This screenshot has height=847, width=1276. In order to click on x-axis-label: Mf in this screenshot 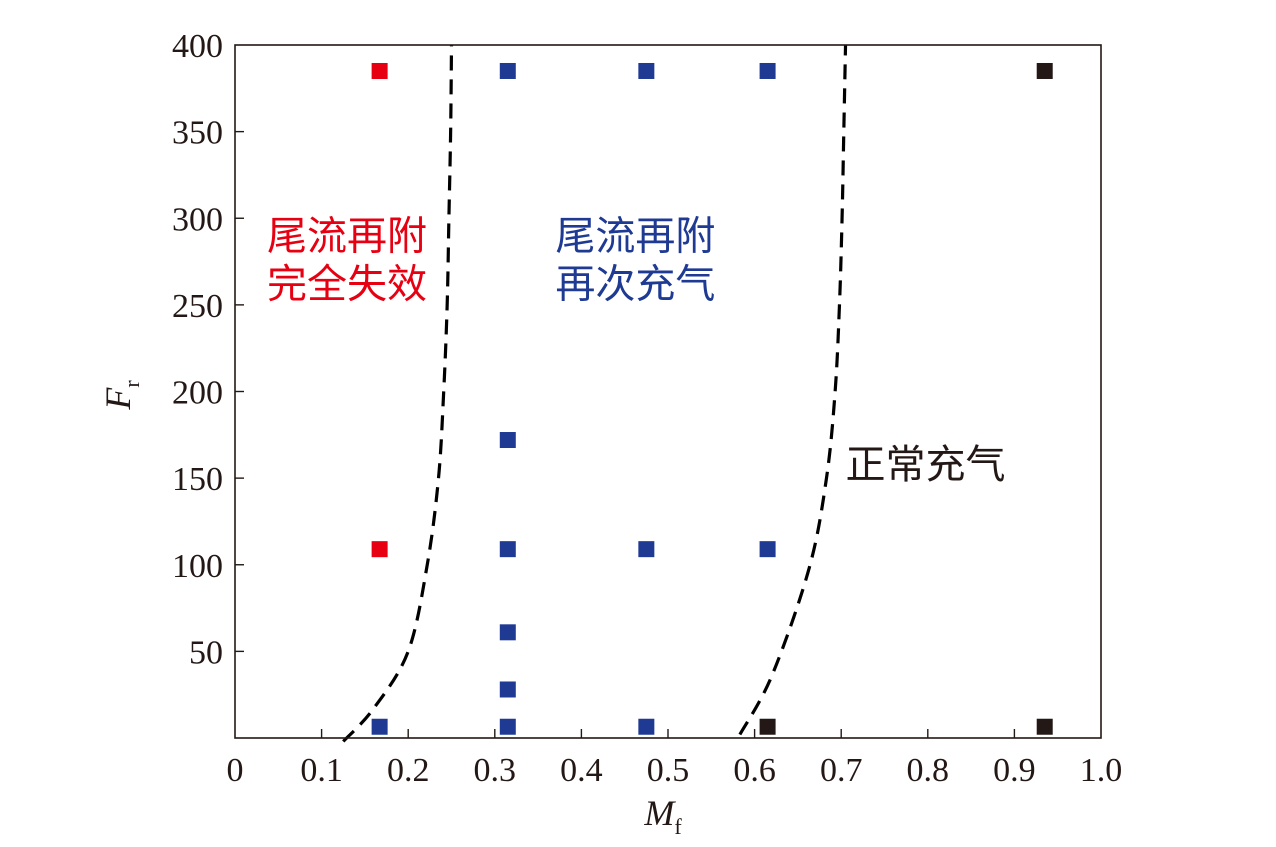, I will do `click(662, 816)`.